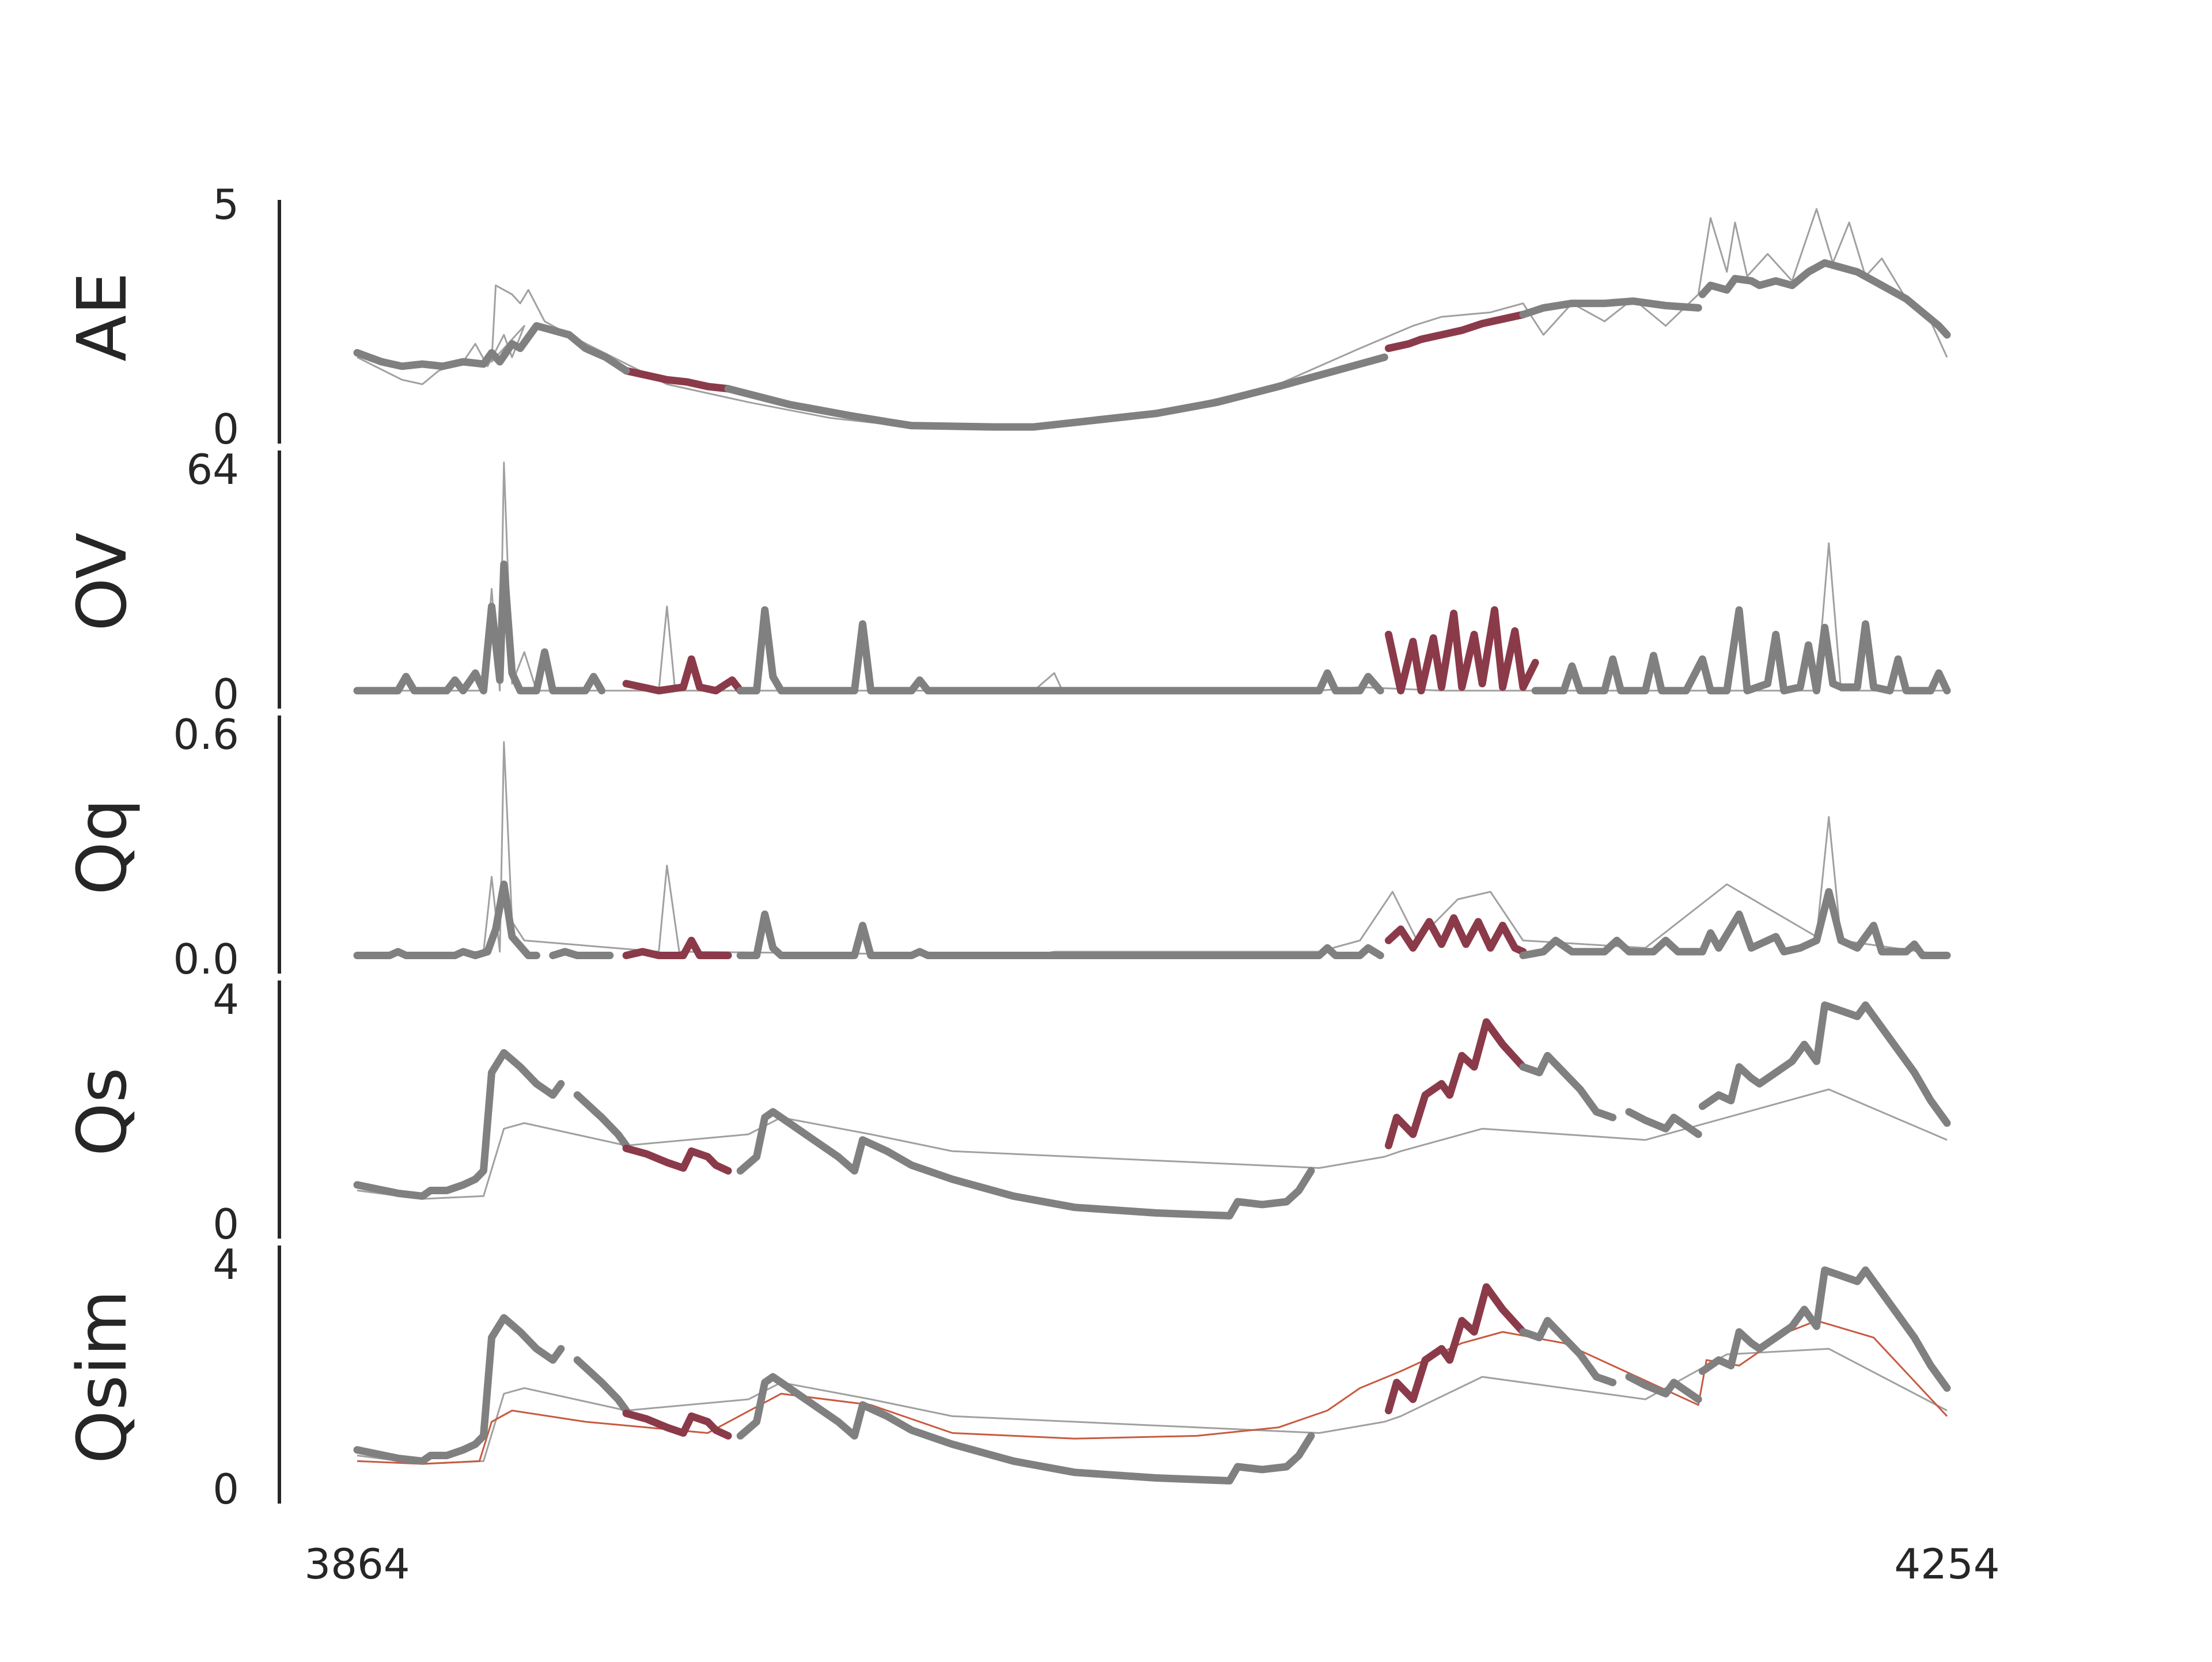 This screenshot has height=1662, width=2212. Describe the element at coordinates (206, 735) in the screenshot. I see `y-tick-label-top-qq: 0.6` at that location.